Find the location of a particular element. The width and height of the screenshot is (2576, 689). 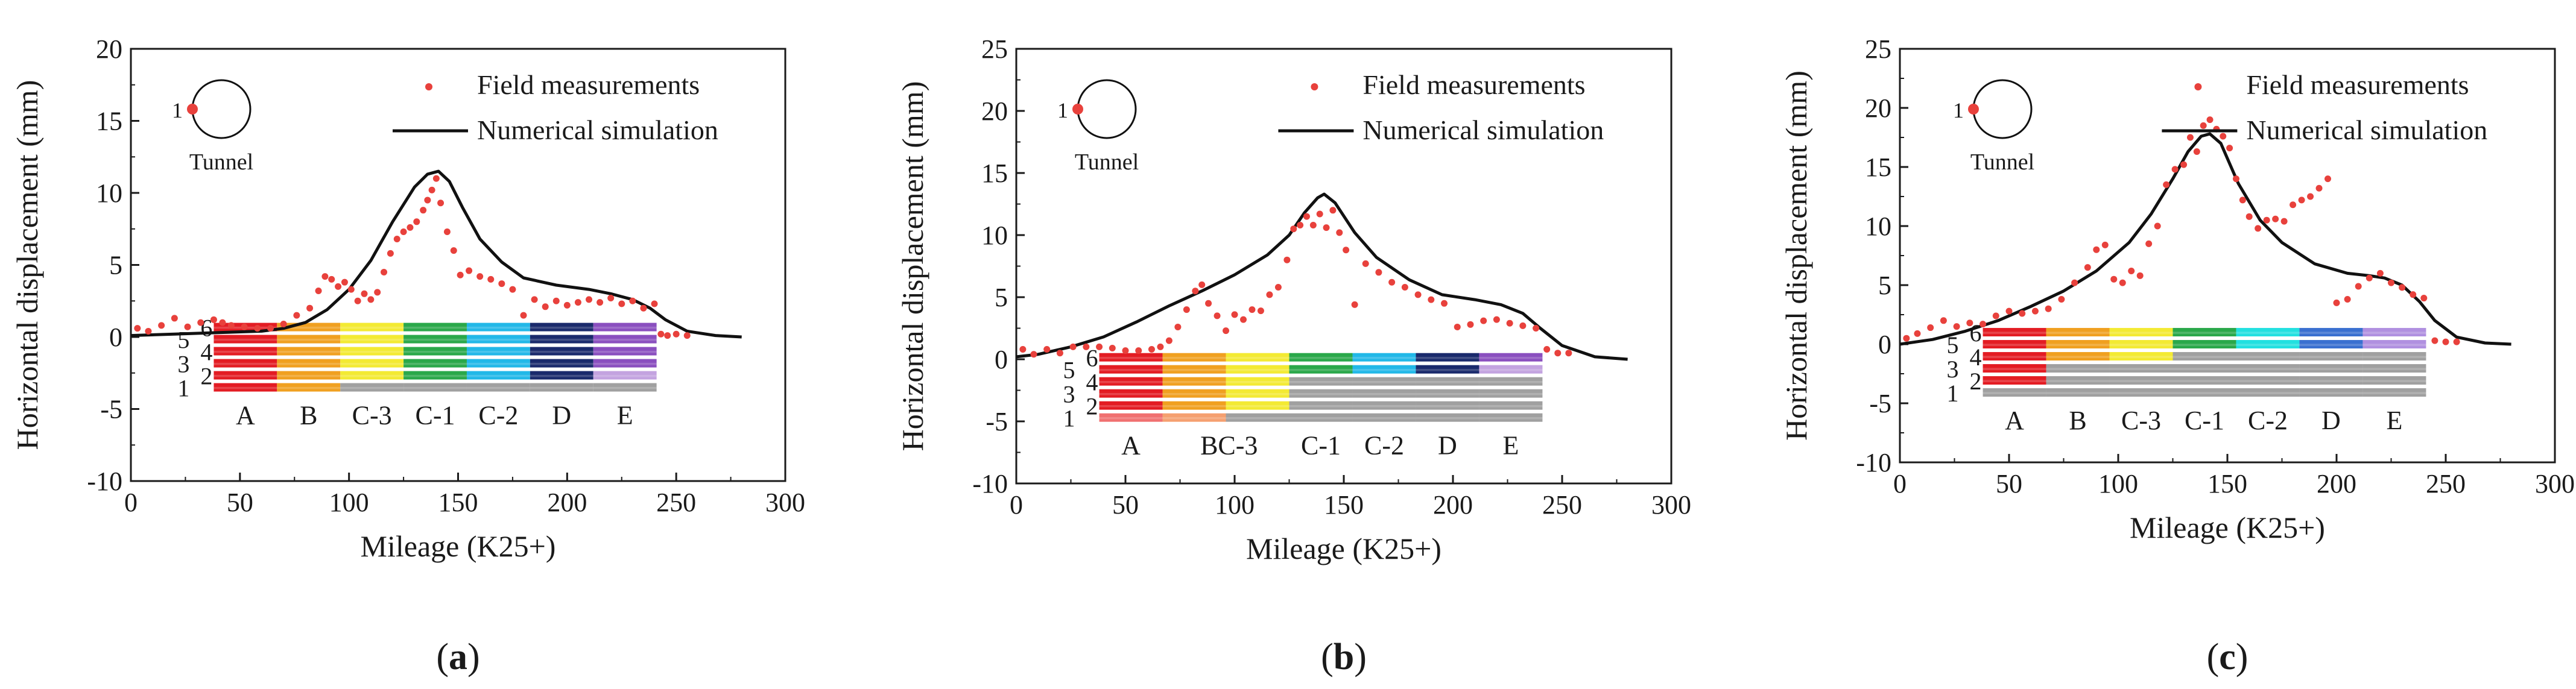

series-points-field-measurements is located at coordinates (412, 257).